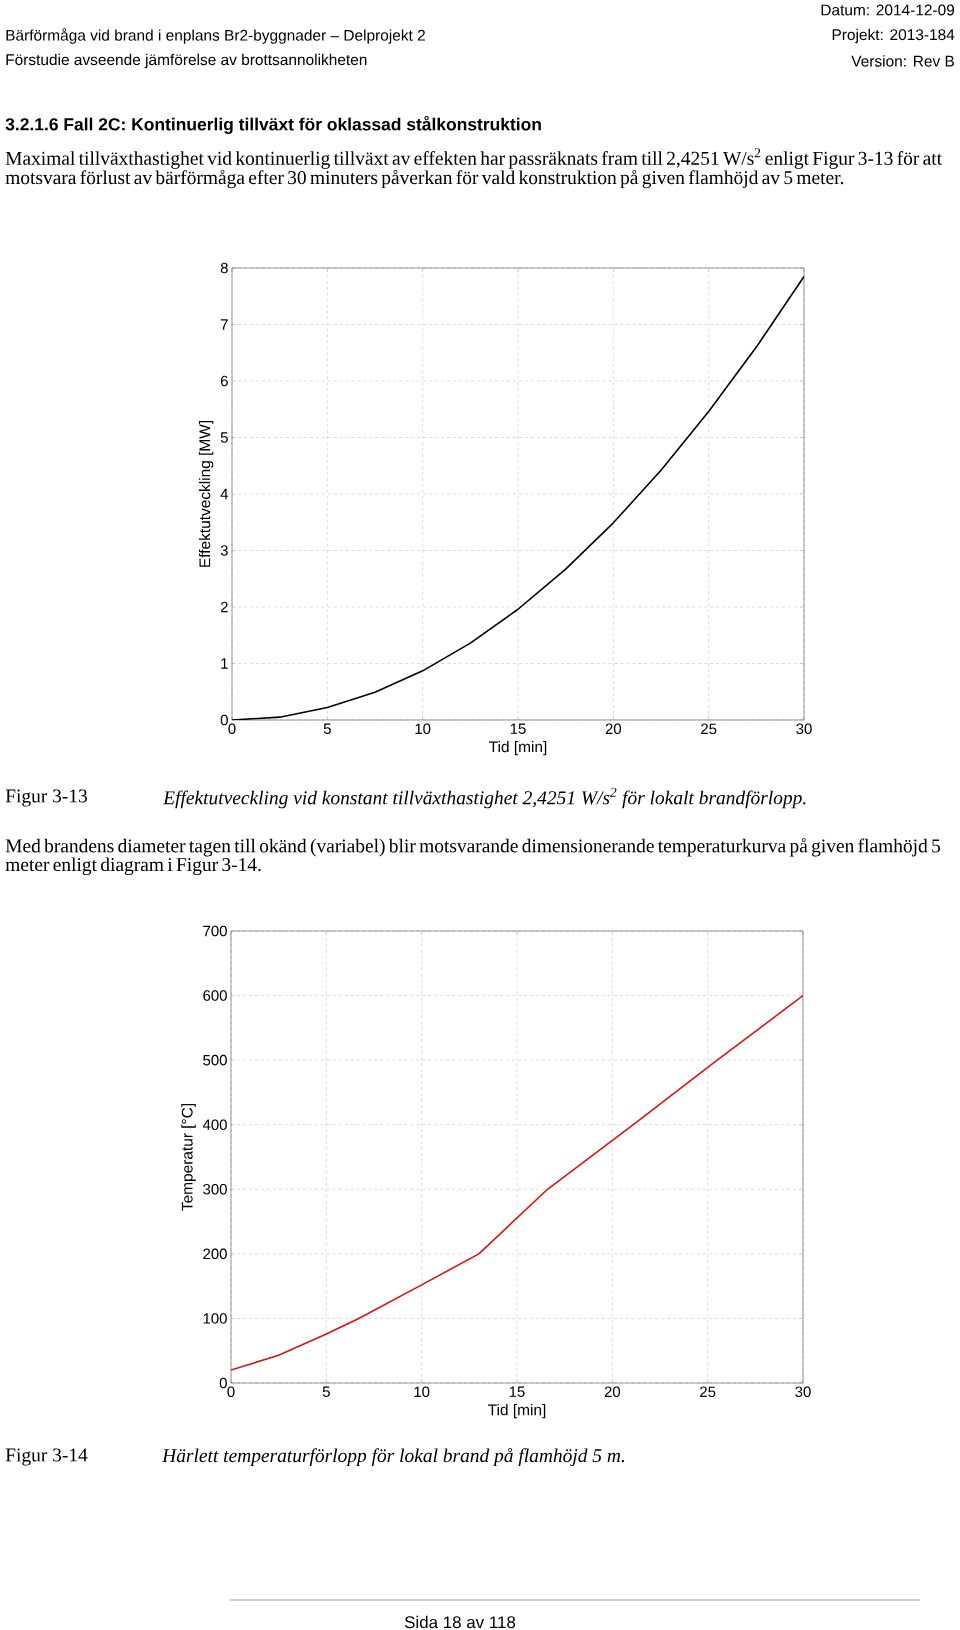 The image size is (960, 1630). What do you see at coordinates (215, 1254) in the screenshot?
I see `y-tick-label: 200` at bounding box center [215, 1254].